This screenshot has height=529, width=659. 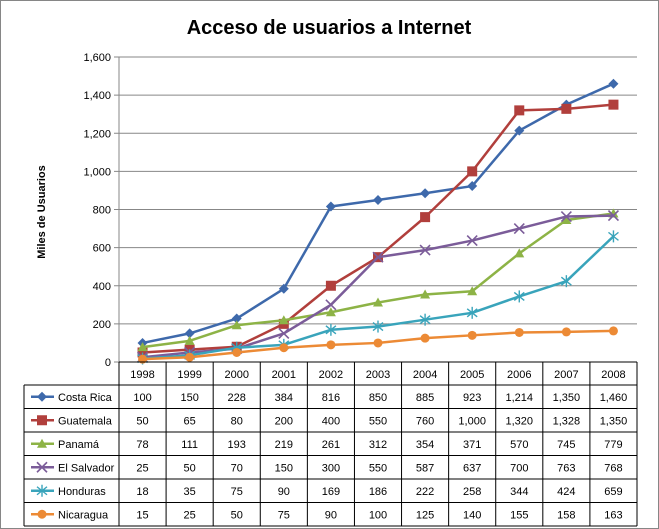 I want to click on data-label-honduras: 344, so click(x=519, y=492).